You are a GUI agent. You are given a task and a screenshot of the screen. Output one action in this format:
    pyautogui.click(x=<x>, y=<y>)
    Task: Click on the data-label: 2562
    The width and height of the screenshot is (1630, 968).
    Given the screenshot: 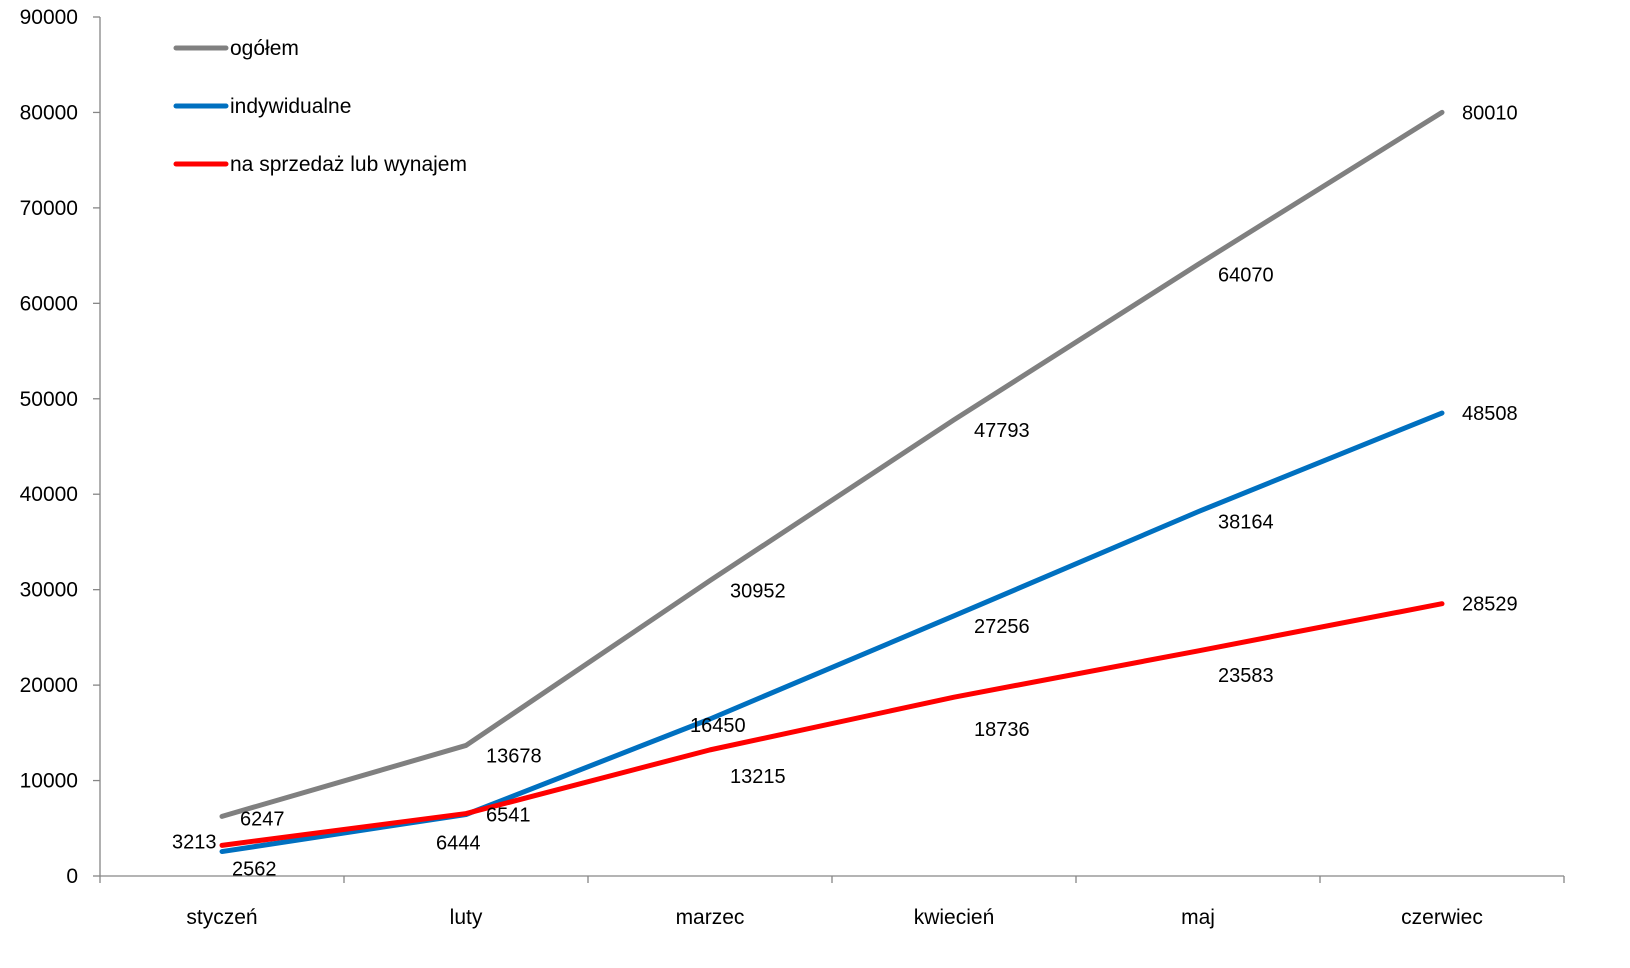 What is the action you would take?
    pyautogui.click(x=254, y=870)
    